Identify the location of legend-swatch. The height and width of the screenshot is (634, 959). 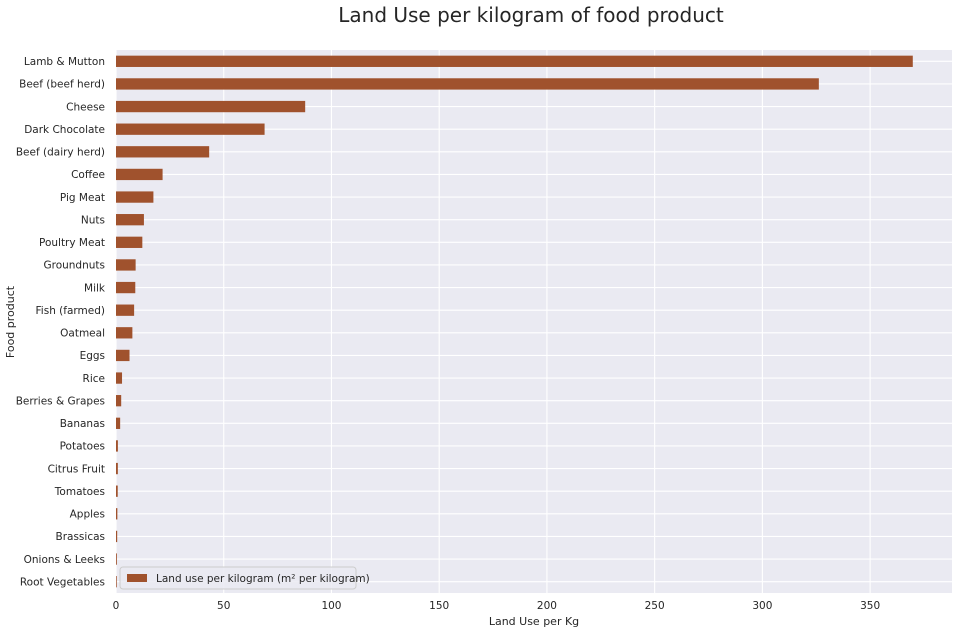
(137, 578).